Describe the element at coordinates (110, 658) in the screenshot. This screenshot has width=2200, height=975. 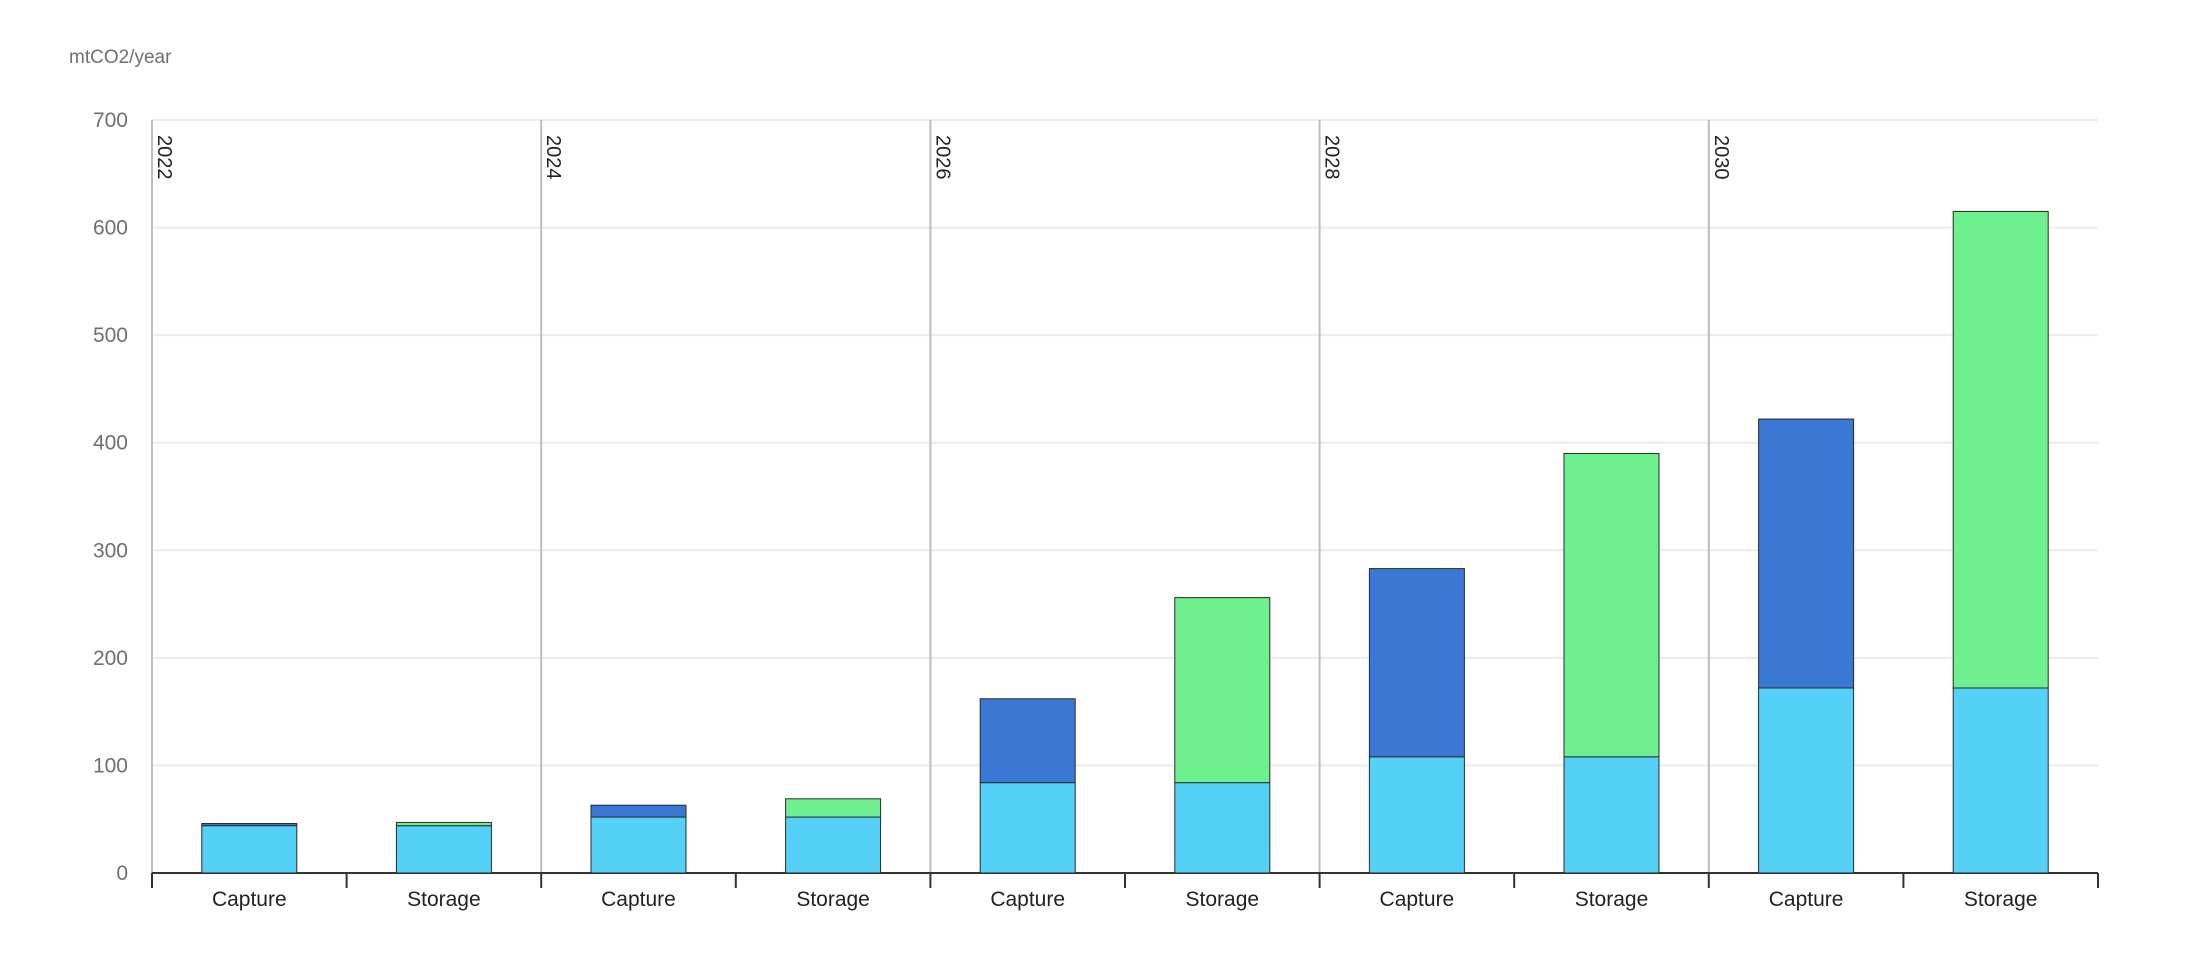
I see `y-tick-label: 200` at that location.